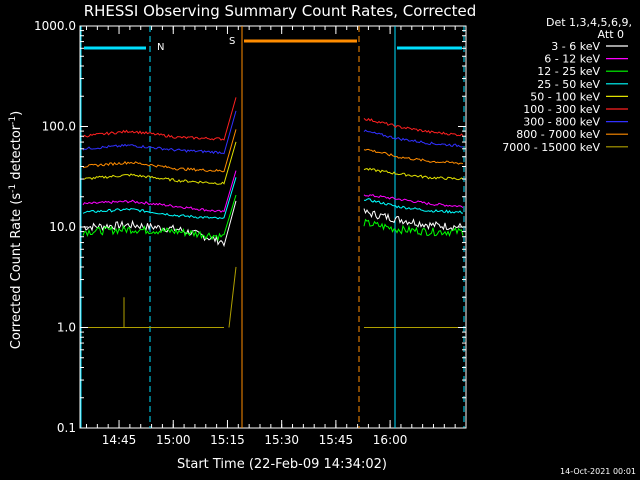 The image size is (640, 480). What do you see at coordinates (16, 230) in the screenshot?
I see `y-axis-label: Corrected Count Rate (s-1 detector-1)` at bounding box center [16, 230].